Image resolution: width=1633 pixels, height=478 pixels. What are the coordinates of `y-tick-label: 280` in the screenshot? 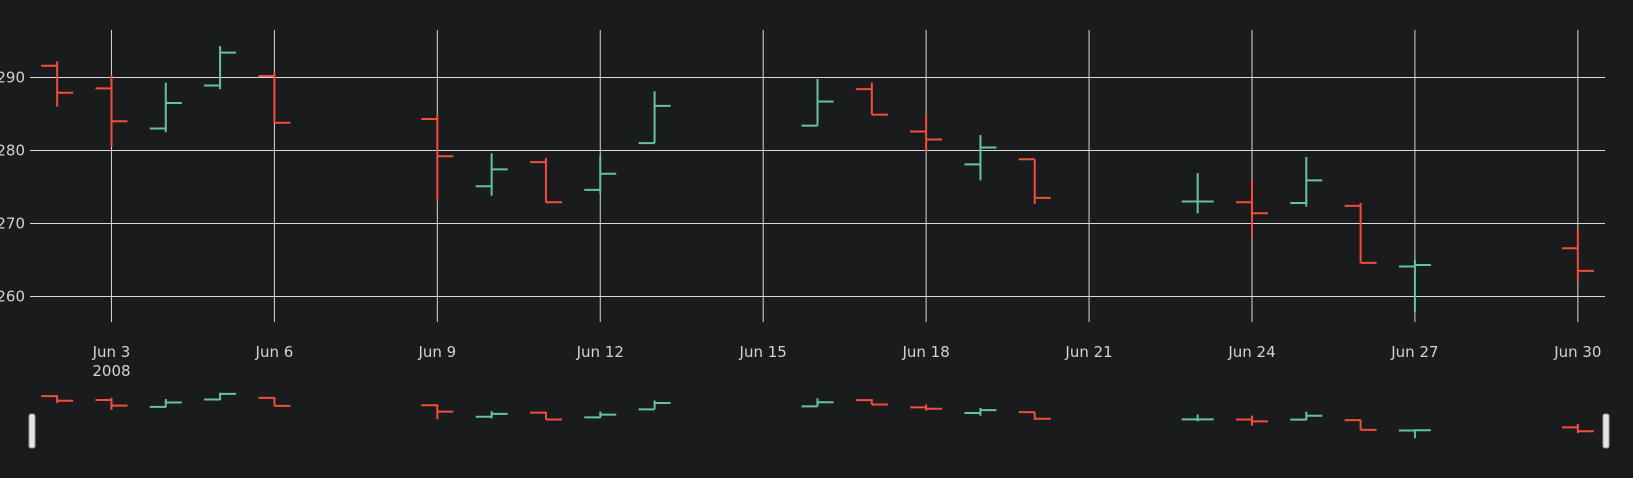 It's located at (12, 150).